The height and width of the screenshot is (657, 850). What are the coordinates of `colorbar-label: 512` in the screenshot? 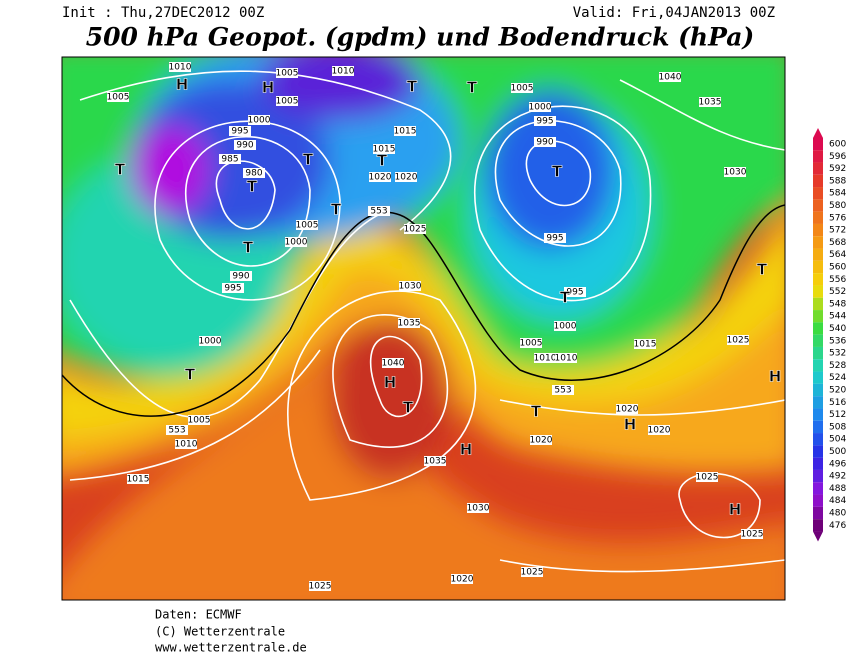 It's located at (837, 415).